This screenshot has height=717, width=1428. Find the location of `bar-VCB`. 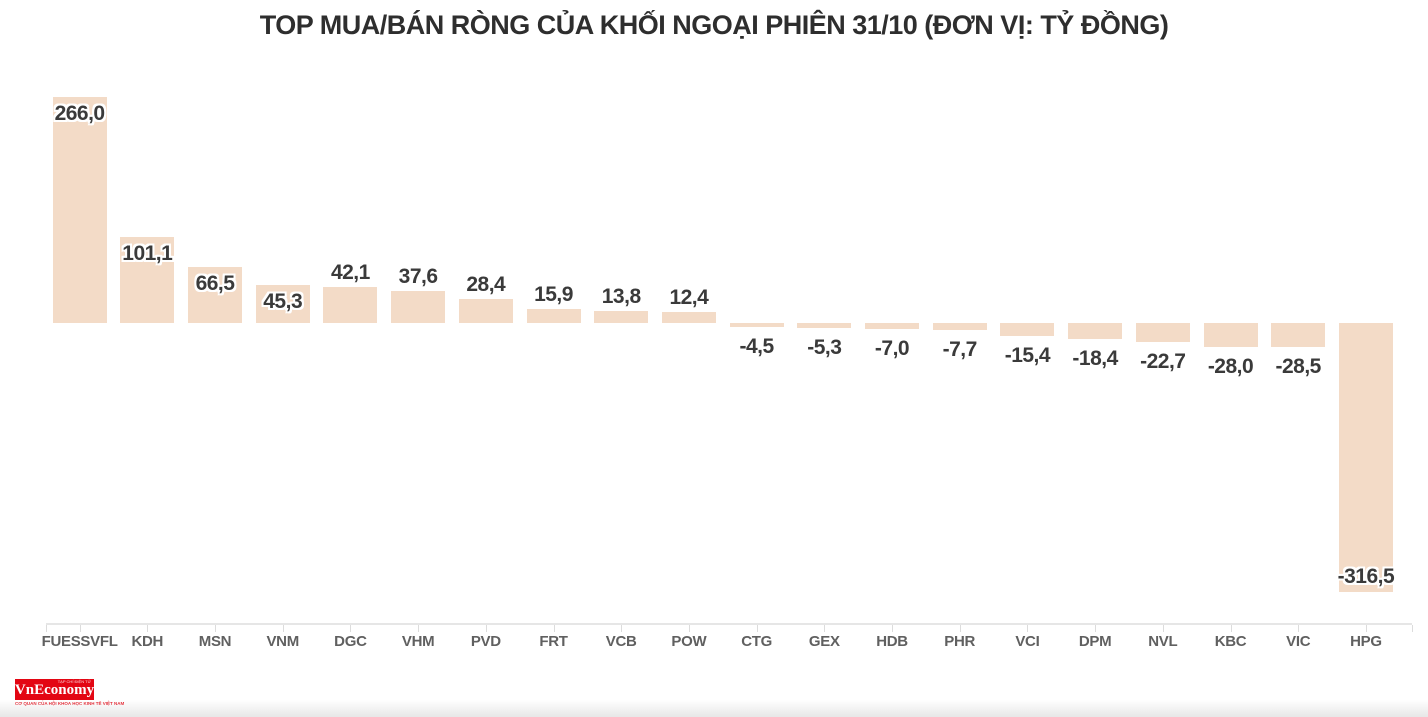

bar-VCB is located at coordinates (621, 317).